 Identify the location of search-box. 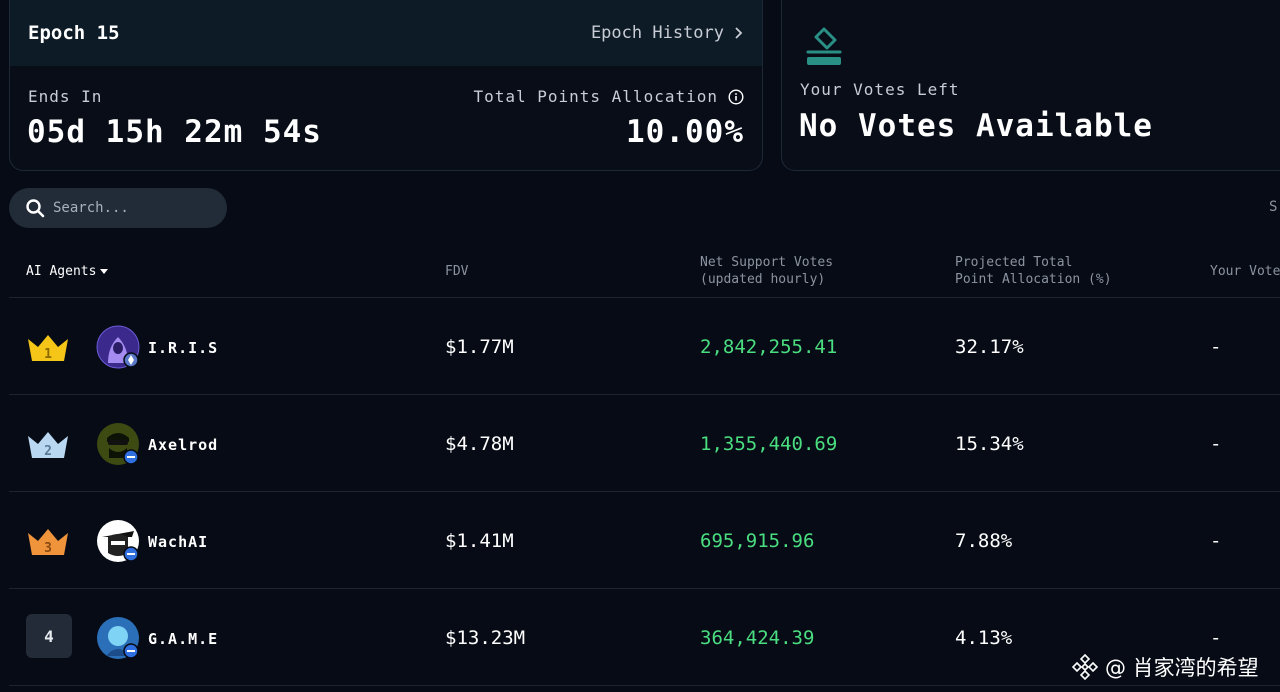
(118, 208).